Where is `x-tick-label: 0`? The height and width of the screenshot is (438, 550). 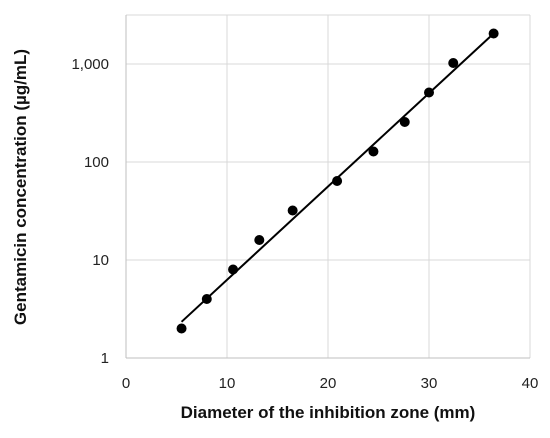
x-tick-label: 0 is located at coordinates (126, 383).